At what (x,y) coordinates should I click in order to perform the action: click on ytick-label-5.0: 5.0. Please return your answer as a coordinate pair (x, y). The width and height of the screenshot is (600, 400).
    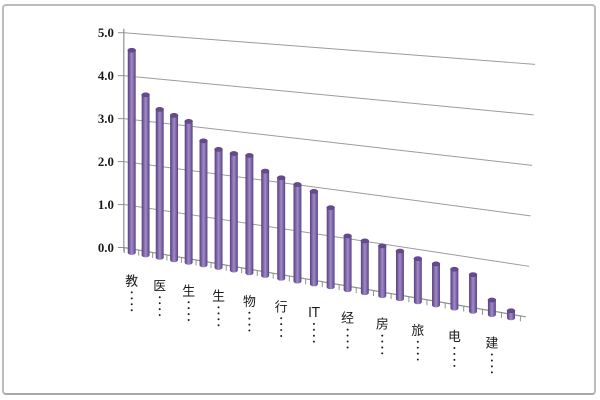
    Looking at the image, I should click on (106, 33).